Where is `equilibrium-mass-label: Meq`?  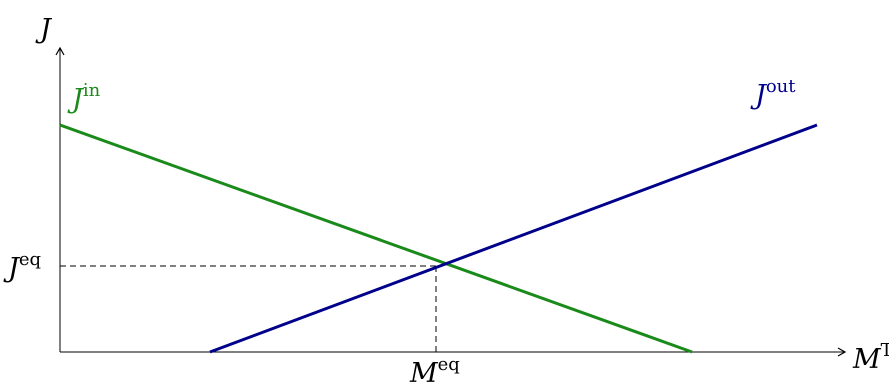 equilibrium-mass-label: Meq is located at coordinates (434, 370).